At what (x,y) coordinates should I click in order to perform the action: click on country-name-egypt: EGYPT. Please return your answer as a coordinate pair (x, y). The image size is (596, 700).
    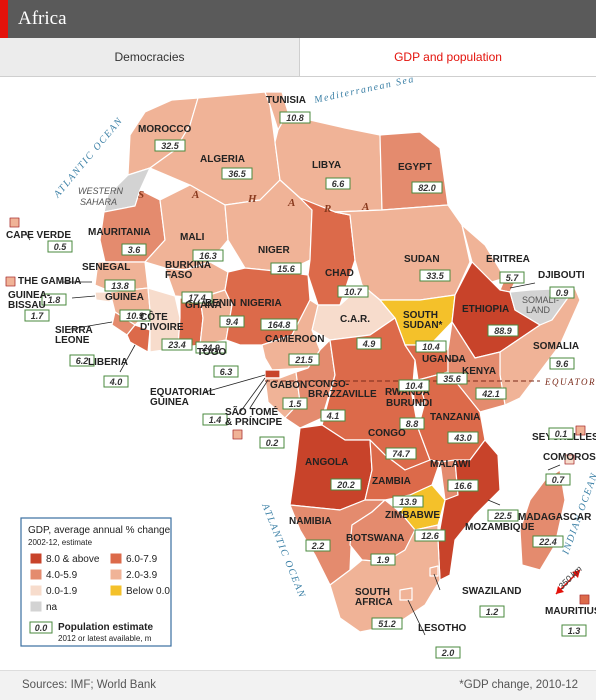
    Looking at the image, I should click on (415, 167).